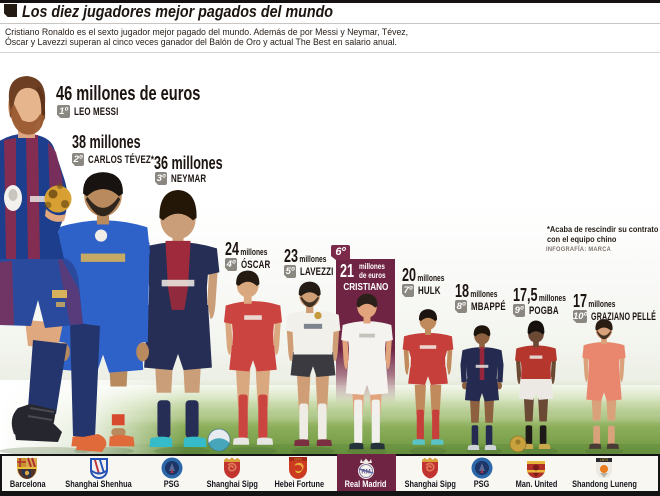  Describe the element at coordinates (365, 473) in the screenshot. I see `svg-text: RM` at that location.